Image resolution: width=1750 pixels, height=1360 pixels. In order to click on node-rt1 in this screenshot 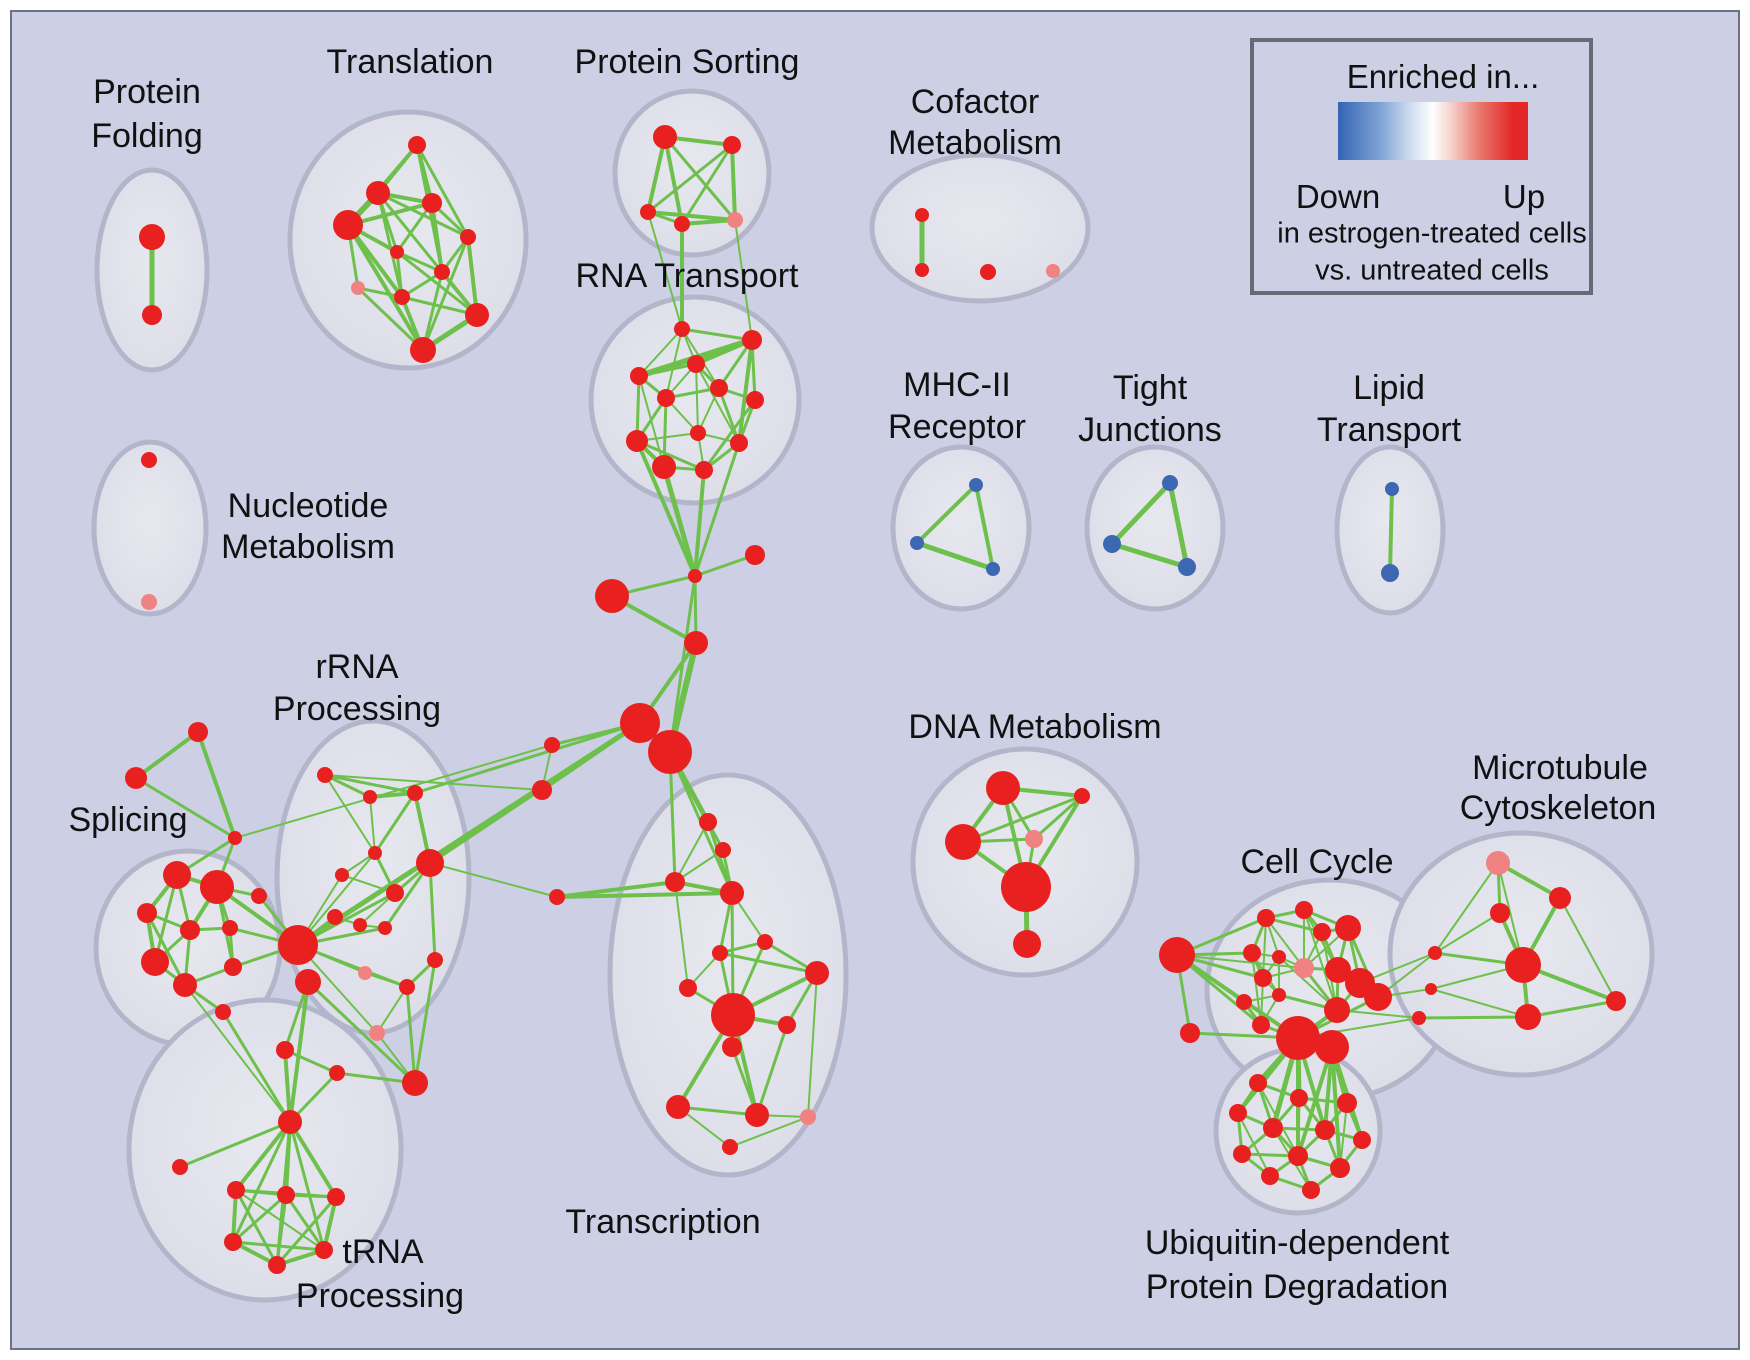, I will do `click(682, 329)`.